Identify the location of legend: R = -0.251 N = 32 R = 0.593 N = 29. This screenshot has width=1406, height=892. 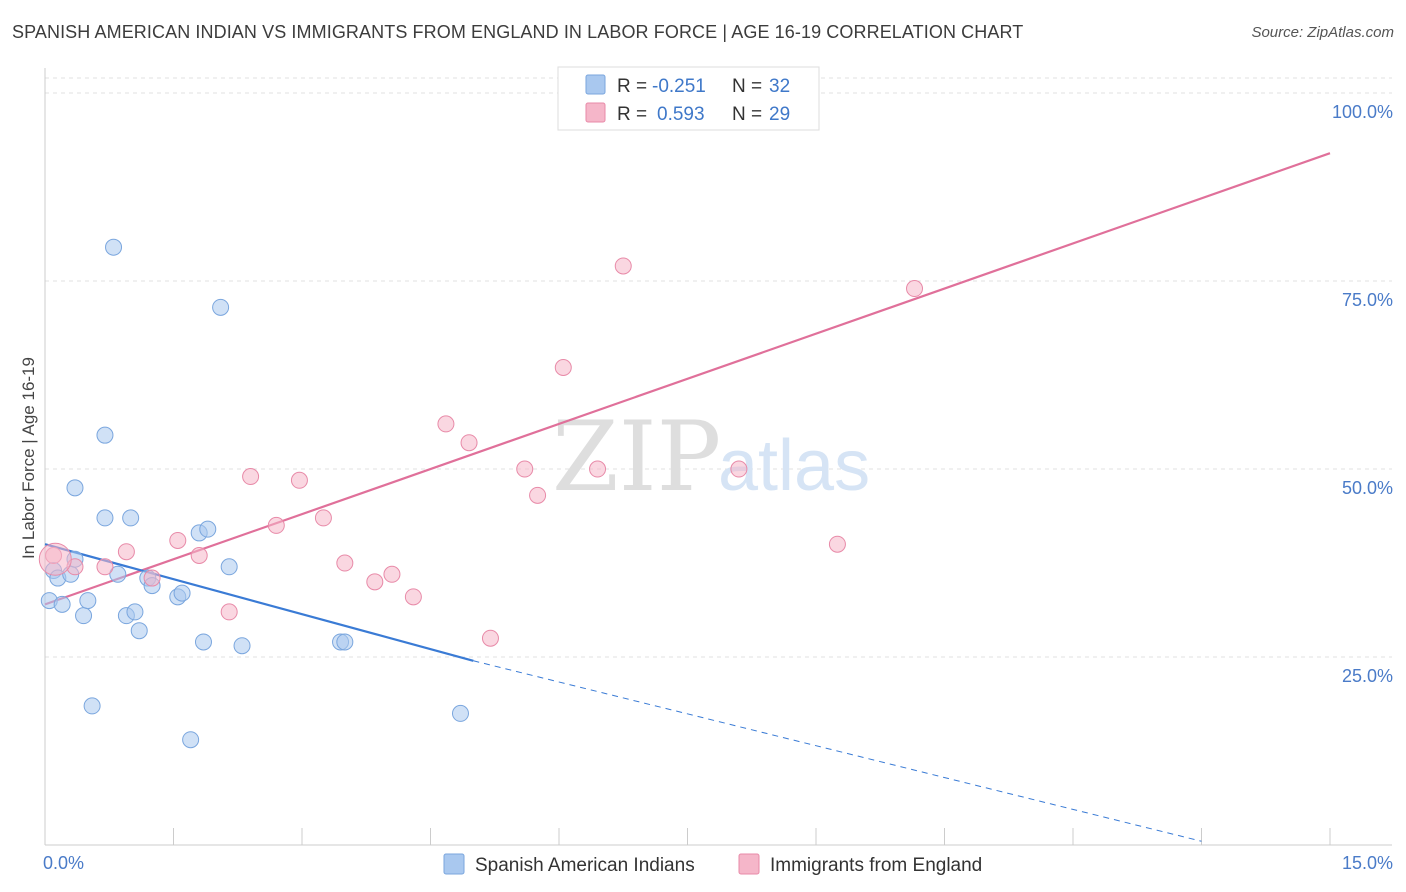
(688, 98).